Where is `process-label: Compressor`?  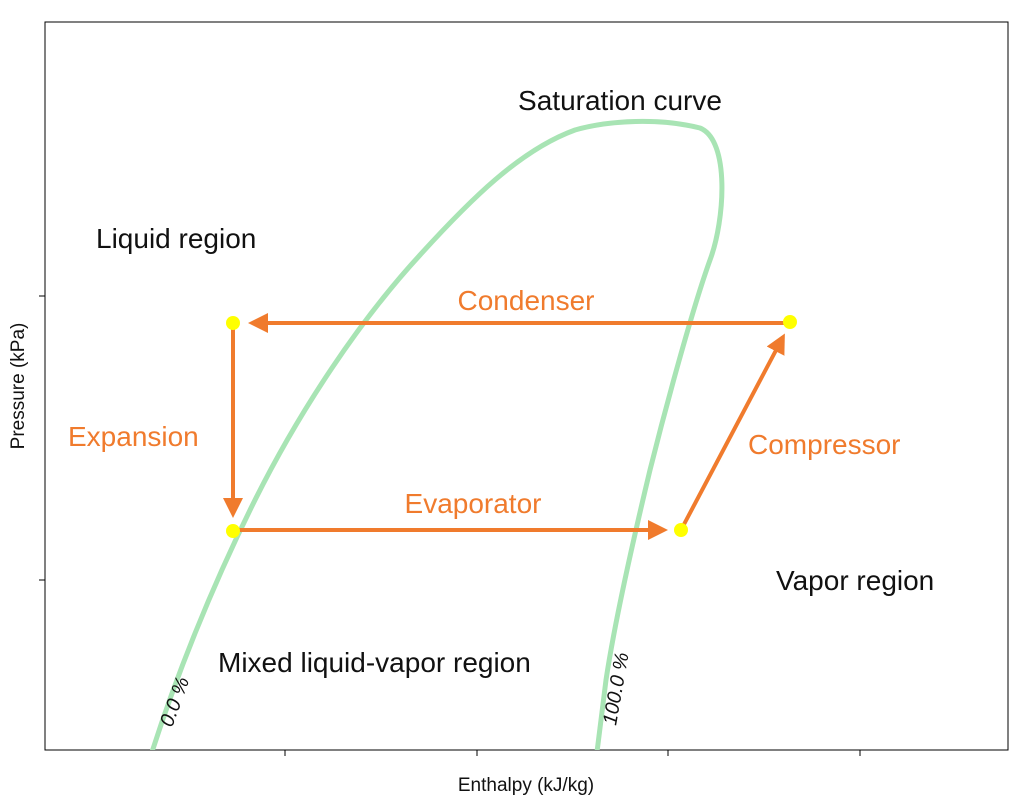
process-label: Compressor is located at coordinates (824, 444).